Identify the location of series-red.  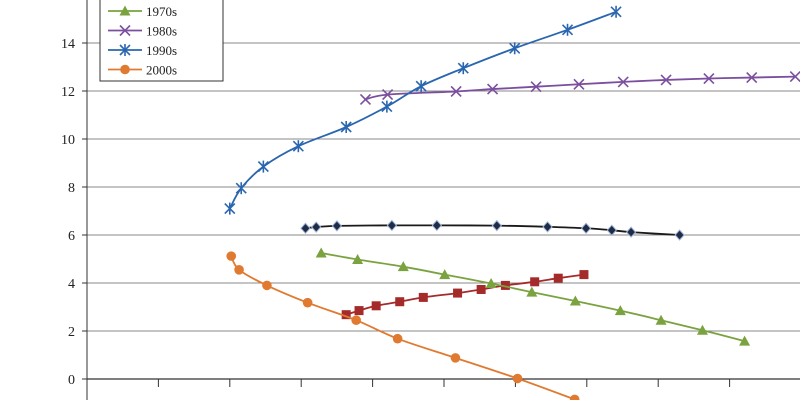
(465, 295).